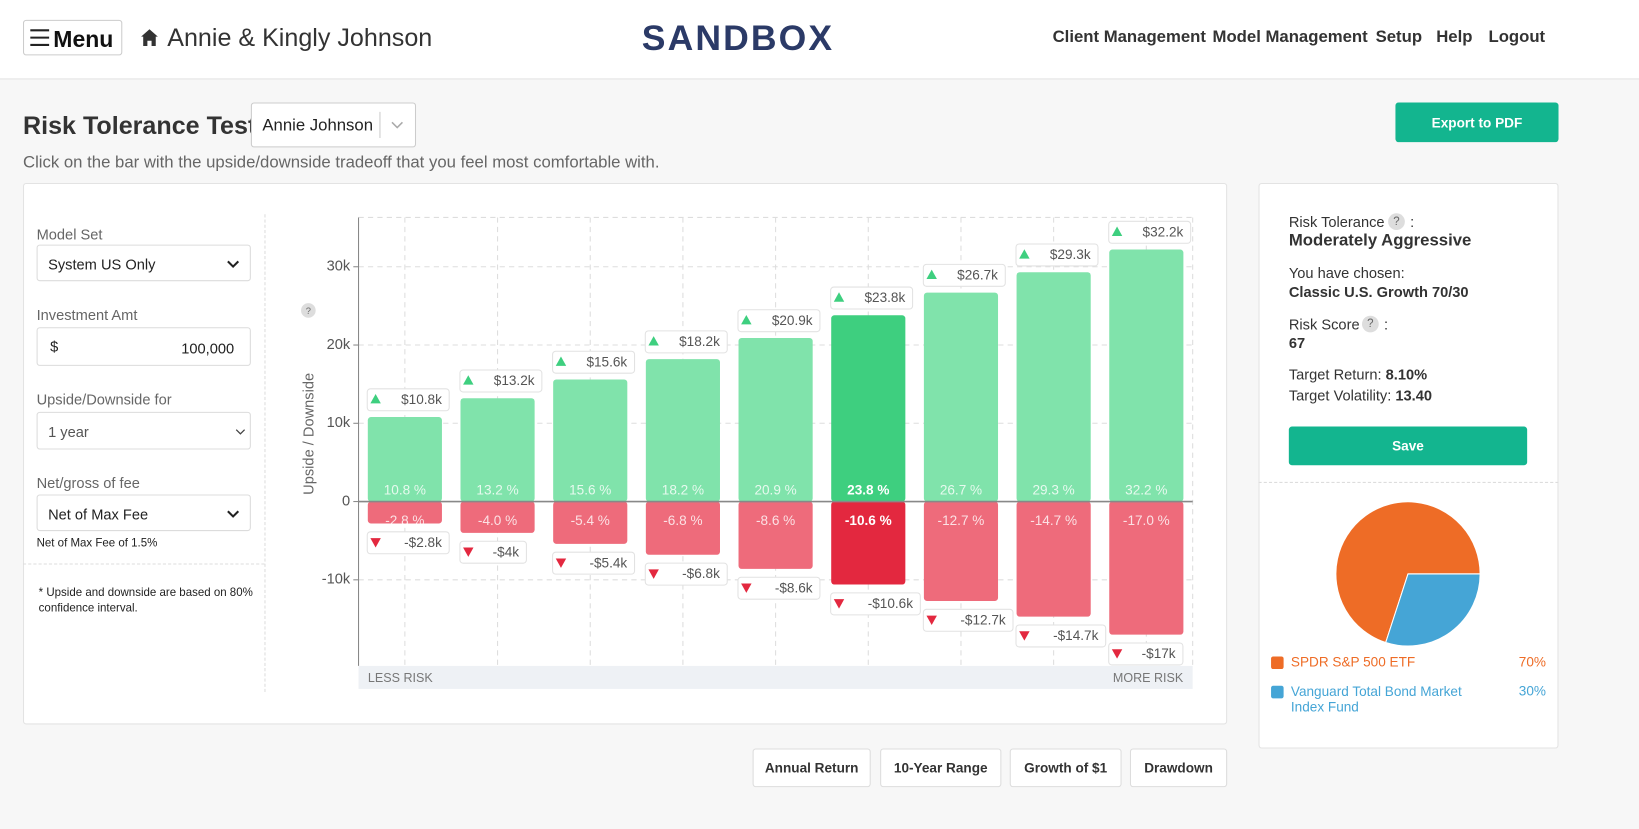 The height and width of the screenshot is (829, 1639). I want to click on field-value: System US Only, so click(102, 264).